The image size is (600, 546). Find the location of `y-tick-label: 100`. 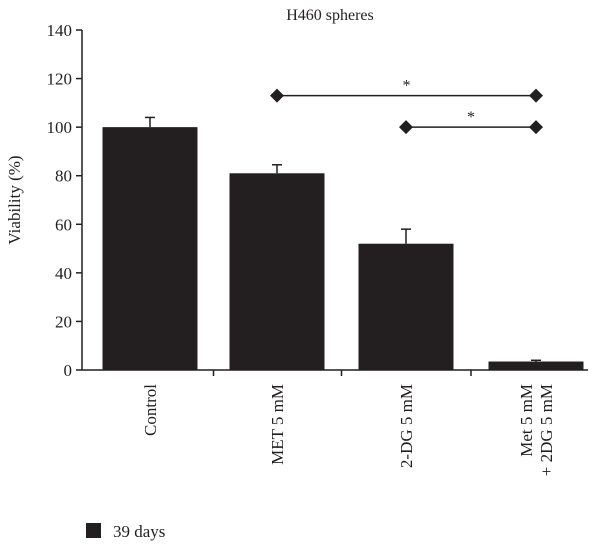

y-tick-label: 100 is located at coordinates (60, 127).